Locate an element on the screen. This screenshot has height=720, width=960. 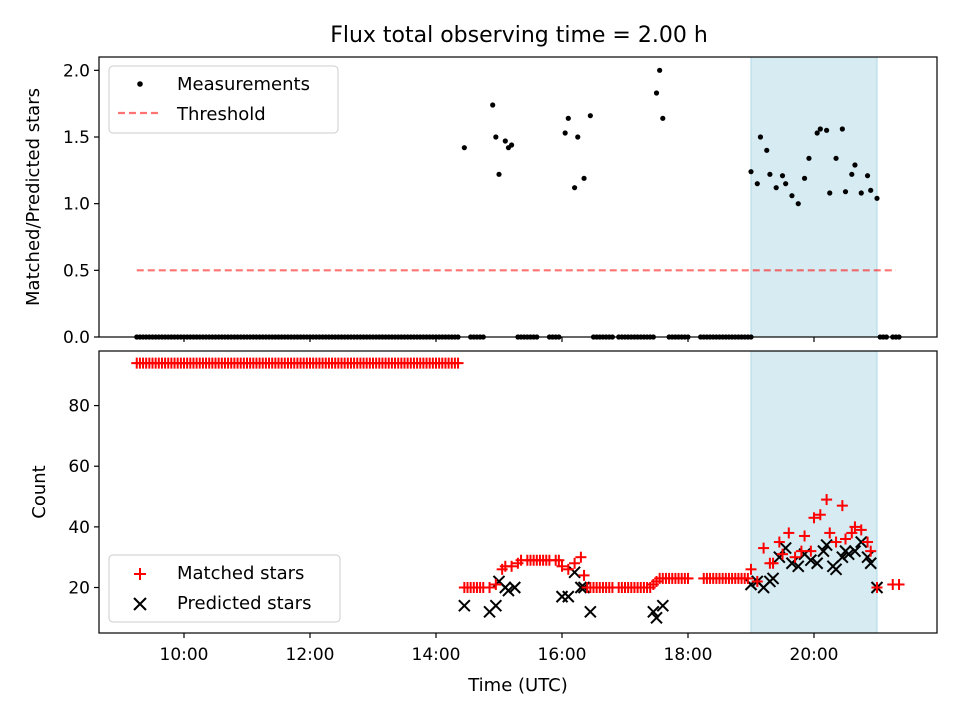
x-axis-label: Time (UTC) is located at coordinates (517, 685).